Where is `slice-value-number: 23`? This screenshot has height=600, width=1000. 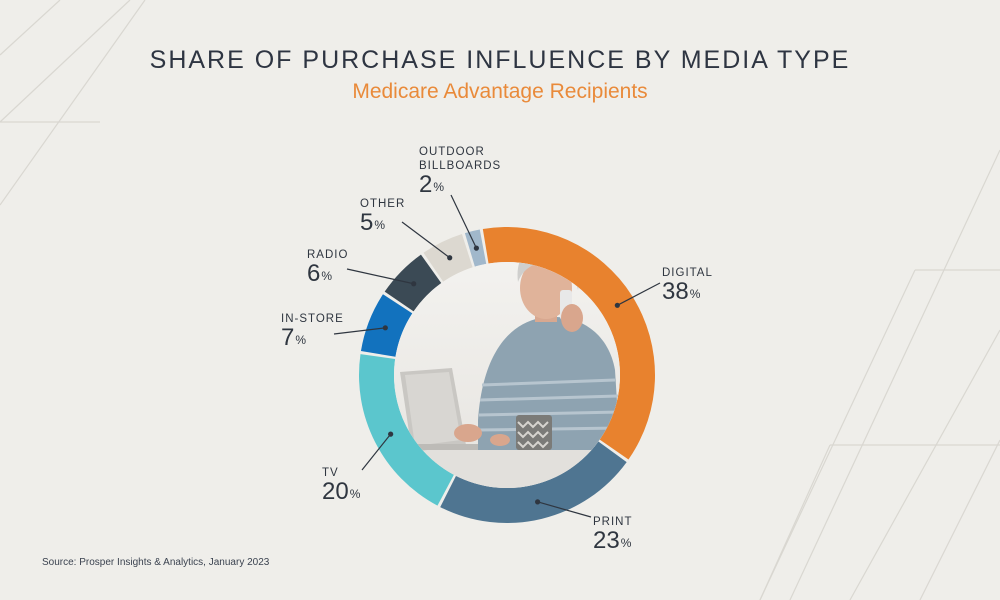
slice-value-number: 23 is located at coordinates (606, 540).